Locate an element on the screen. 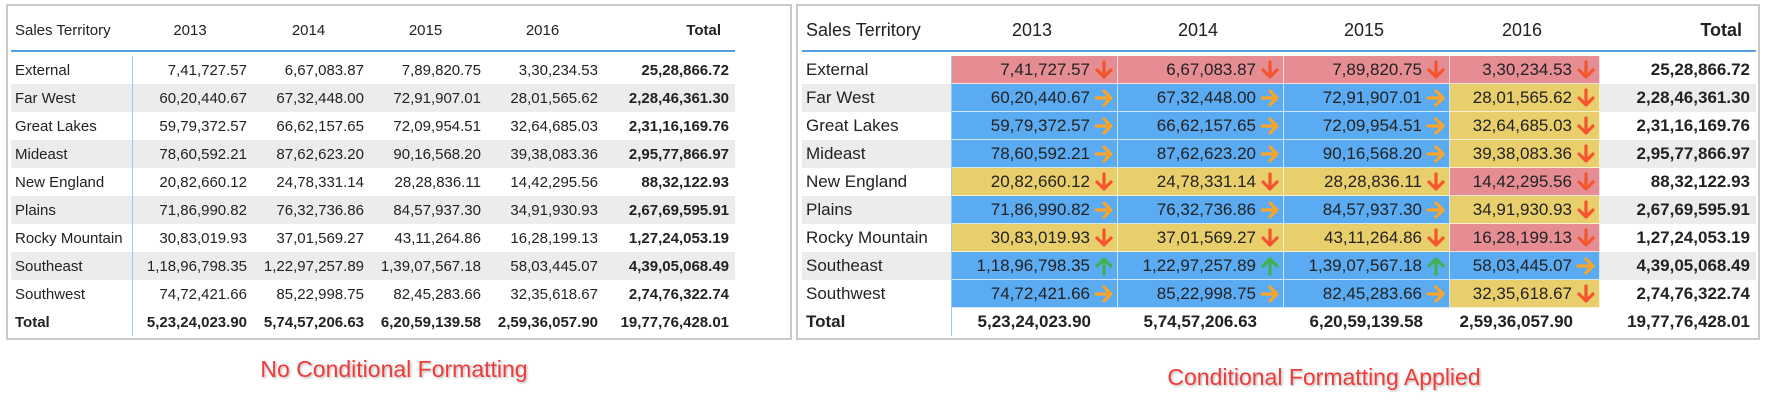  row-total: 2,67,69,595.91 is located at coordinates (1678, 210).